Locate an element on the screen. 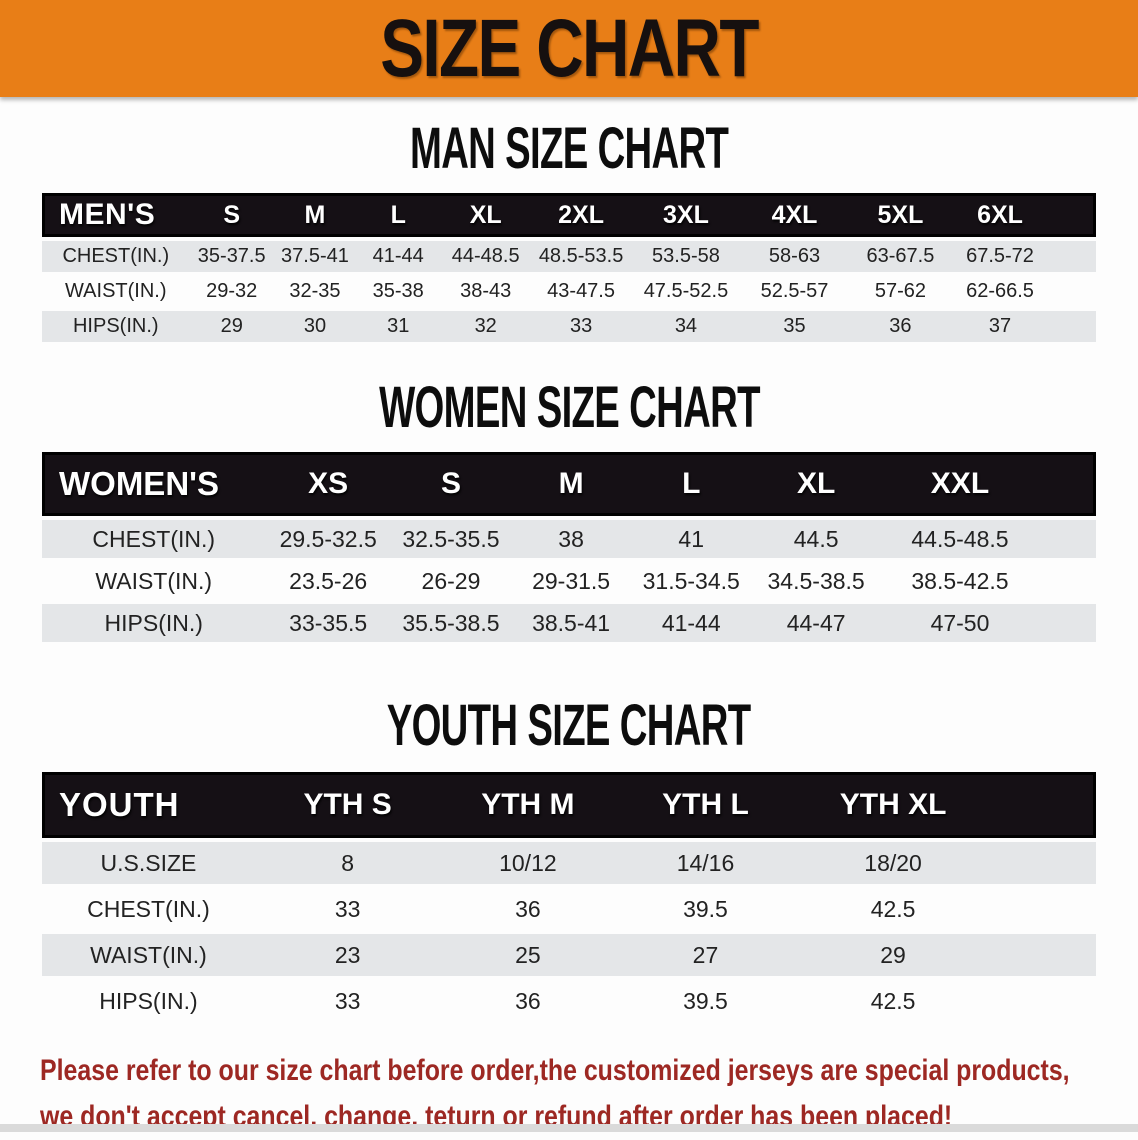  column-header: S is located at coordinates (451, 484).